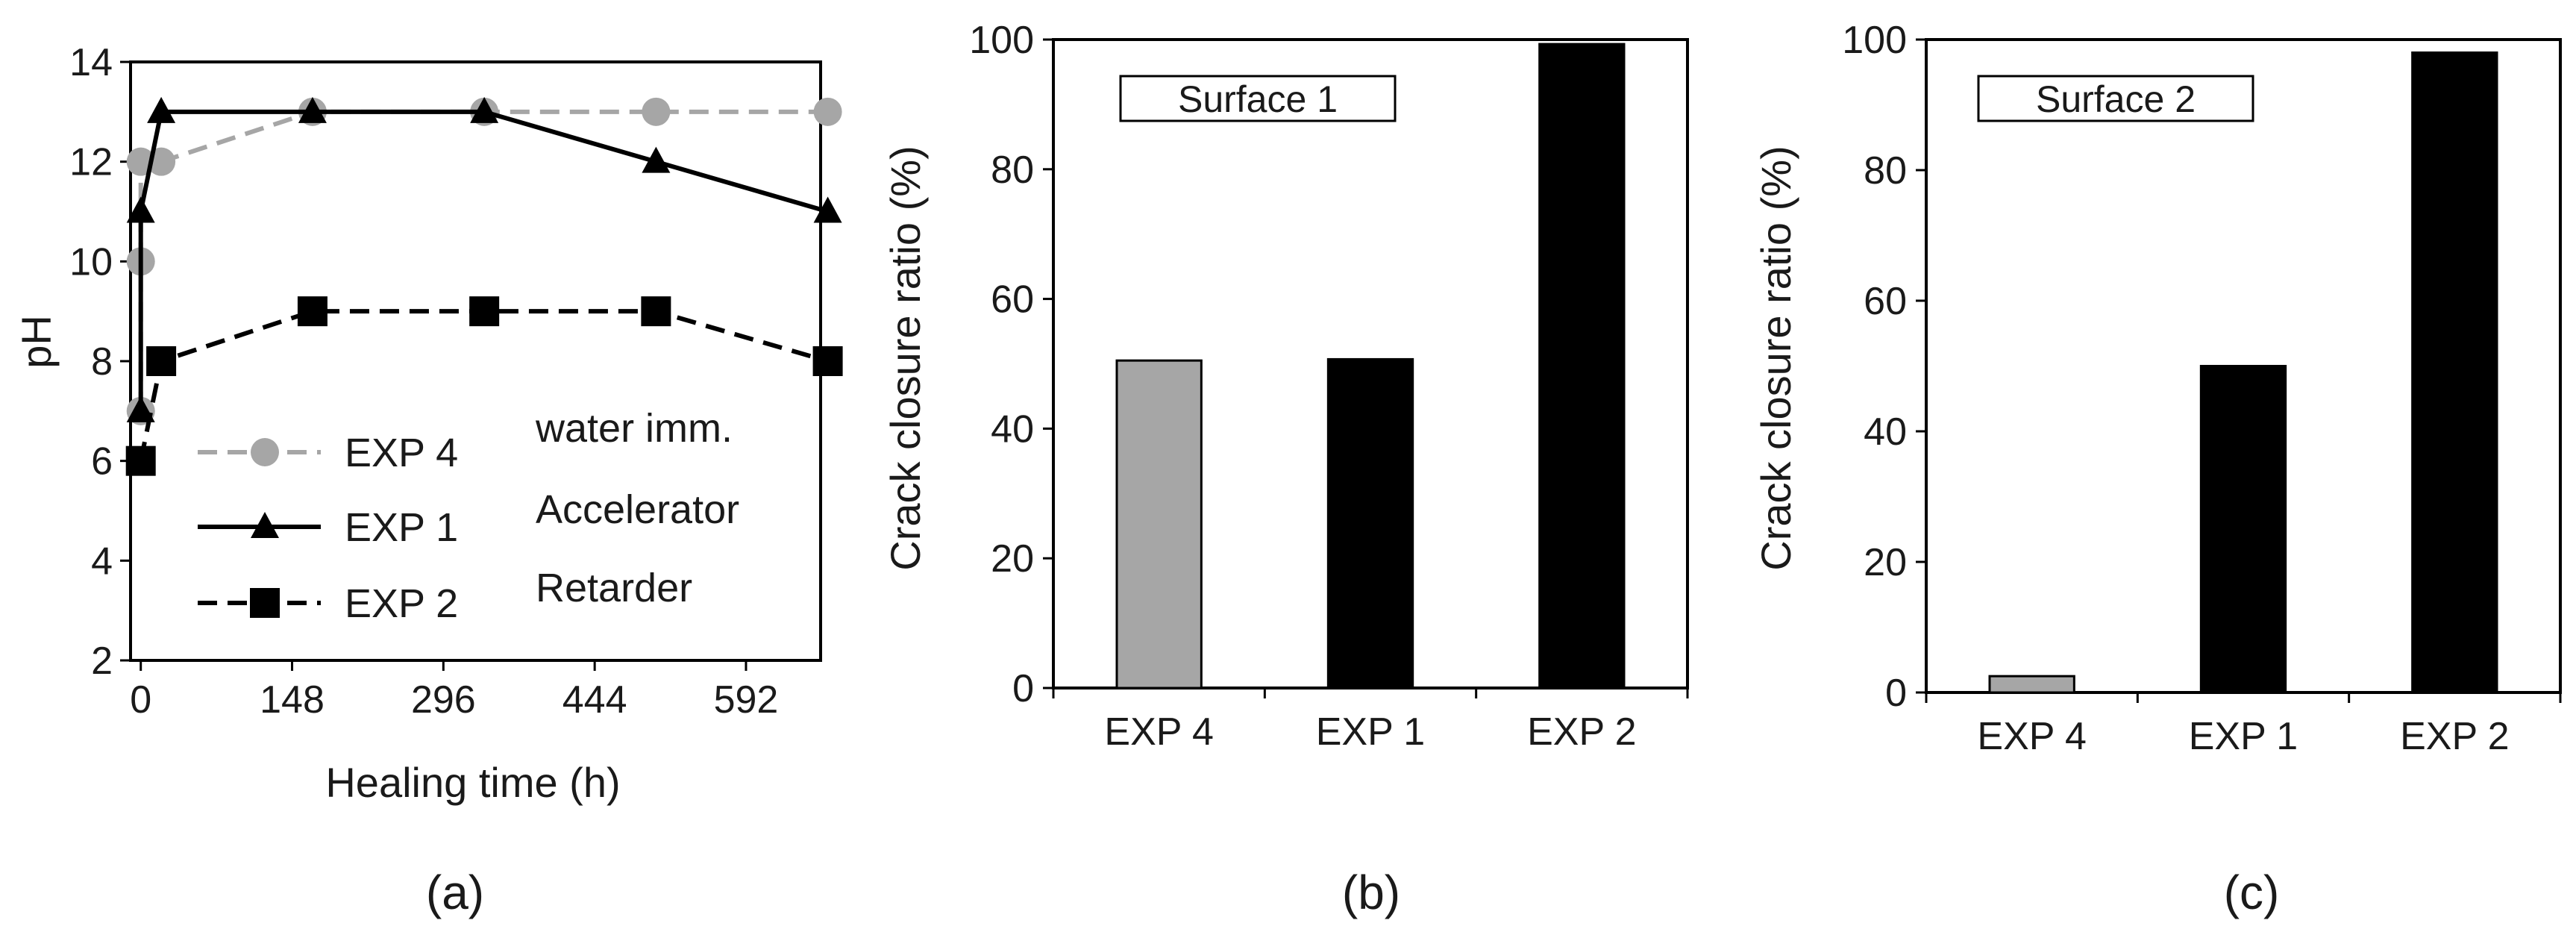 Image resolution: width=2576 pixels, height=935 pixels. I want to click on panel-a-ytick-label: 10, so click(91, 262).